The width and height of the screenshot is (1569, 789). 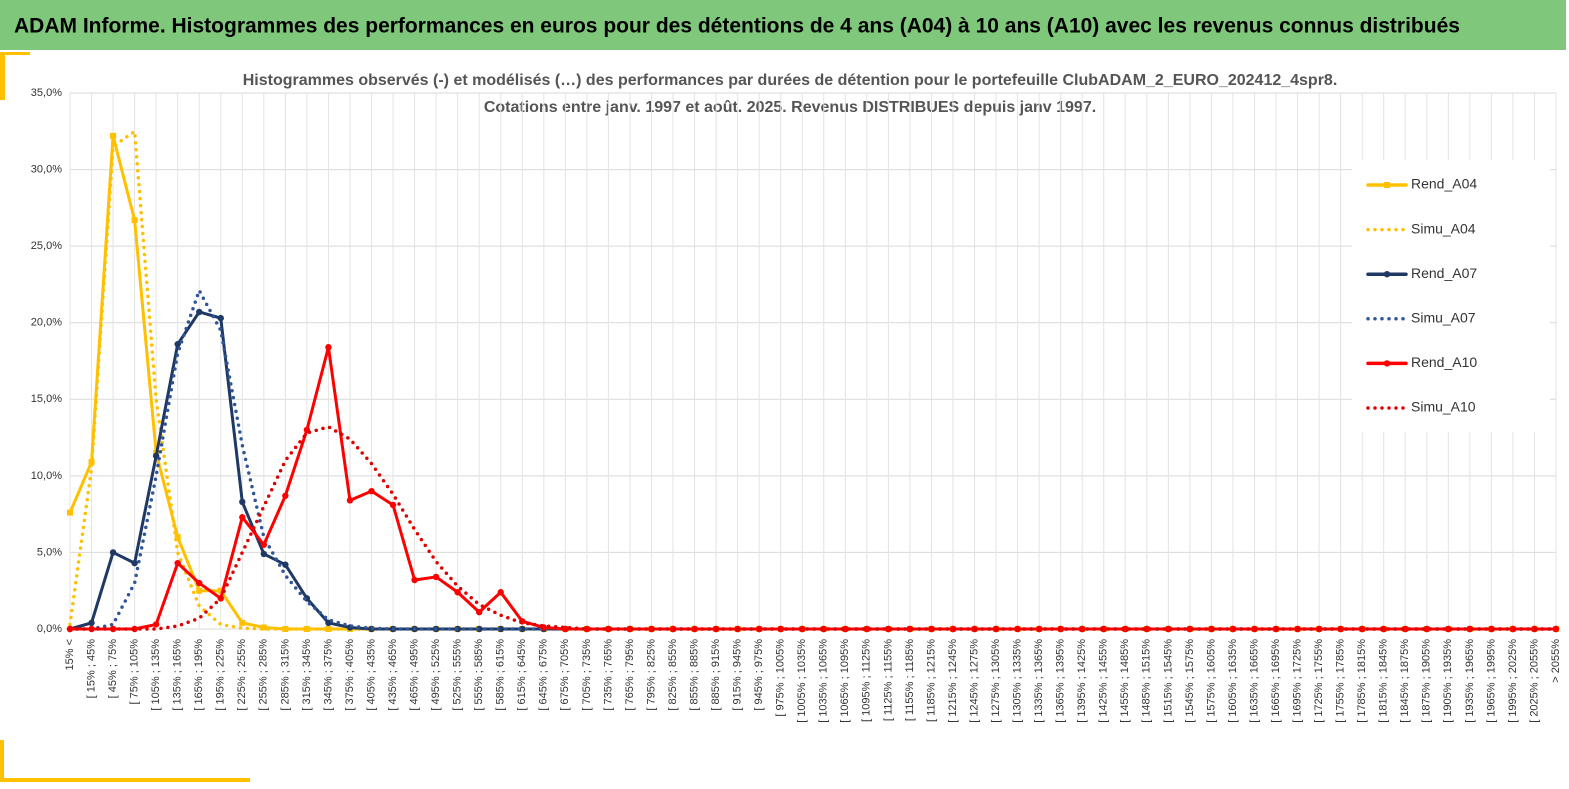 What do you see at coordinates (1427, 681) in the screenshot?
I see `x-tick-label: [ 1875% ; 1905%` at bounding box center [1427, 681].